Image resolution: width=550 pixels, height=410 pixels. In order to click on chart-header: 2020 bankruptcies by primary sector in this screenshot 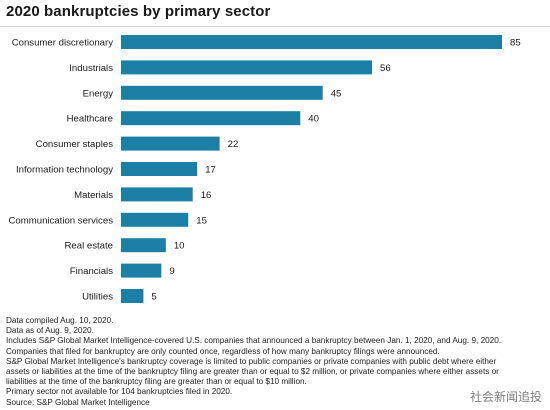, I will do `click(275, 13)`.